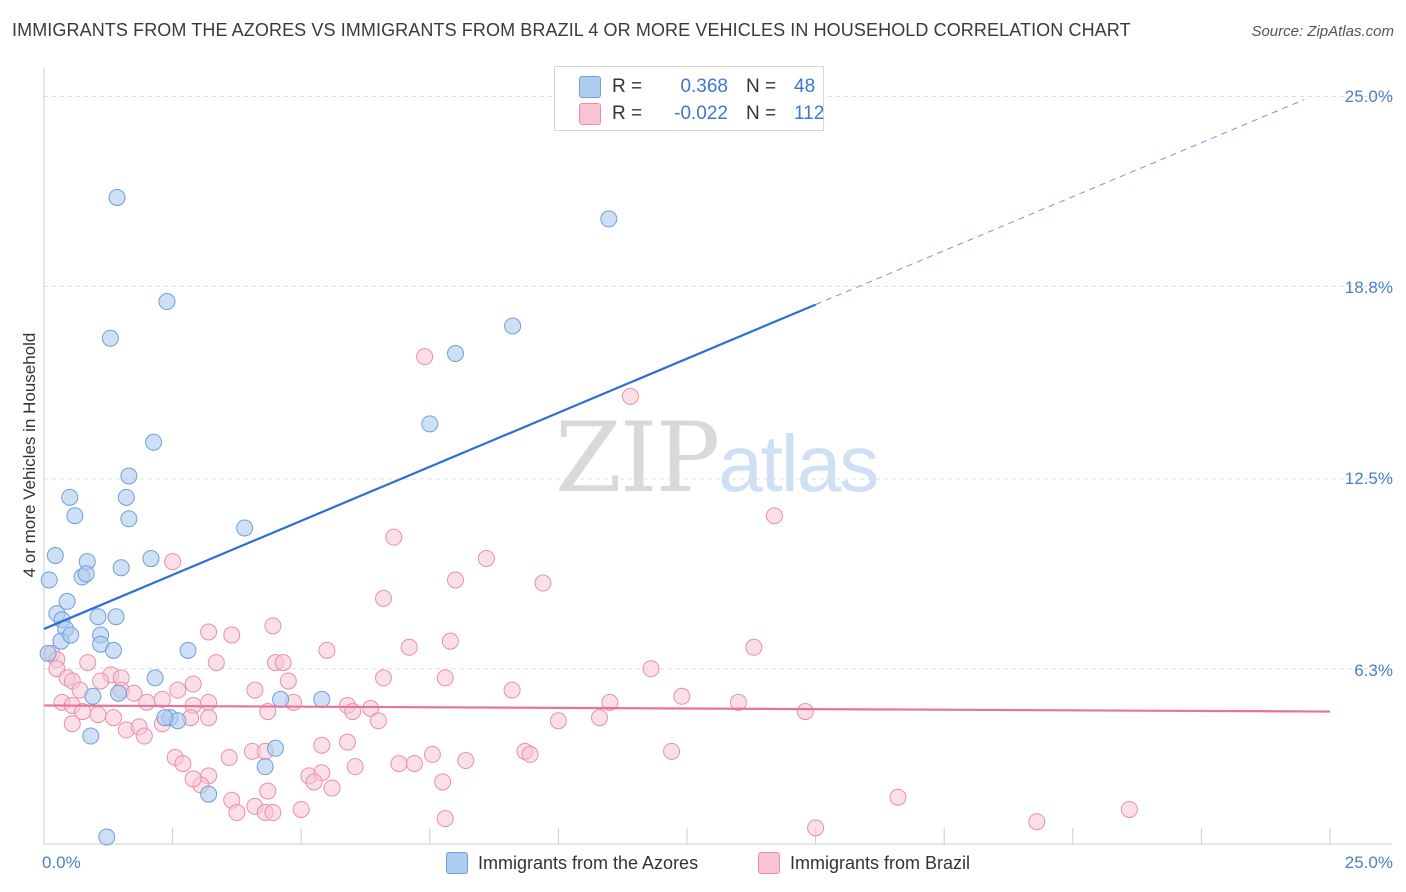 Image resolution: width=1406 pixels, height=892 pixels. What do you see at coordinates (1373, 670) in the screenshot?
I see `y-tick-label: 6.3%` at bounding box center [1373, 670].